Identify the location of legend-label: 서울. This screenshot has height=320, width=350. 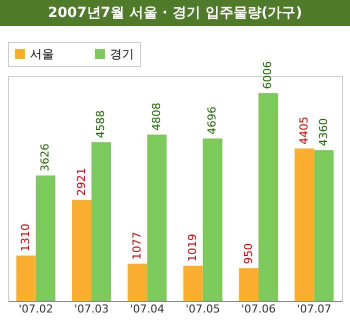
(42, 54).